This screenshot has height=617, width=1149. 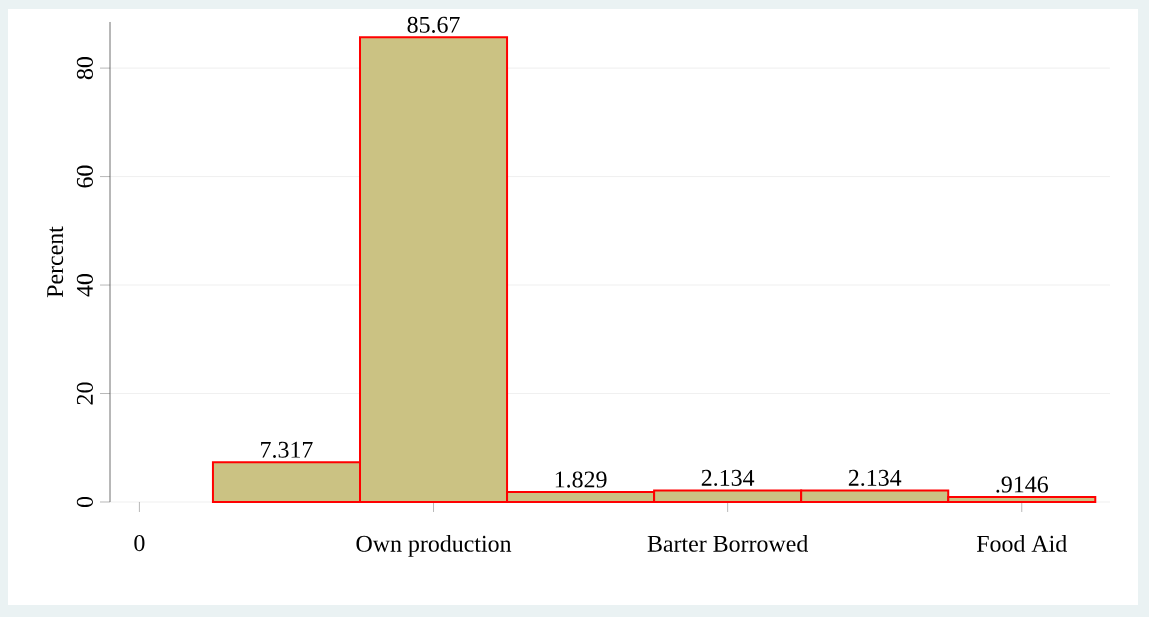 I want to click on data-label: .9146, so click(x=1022, y=484).